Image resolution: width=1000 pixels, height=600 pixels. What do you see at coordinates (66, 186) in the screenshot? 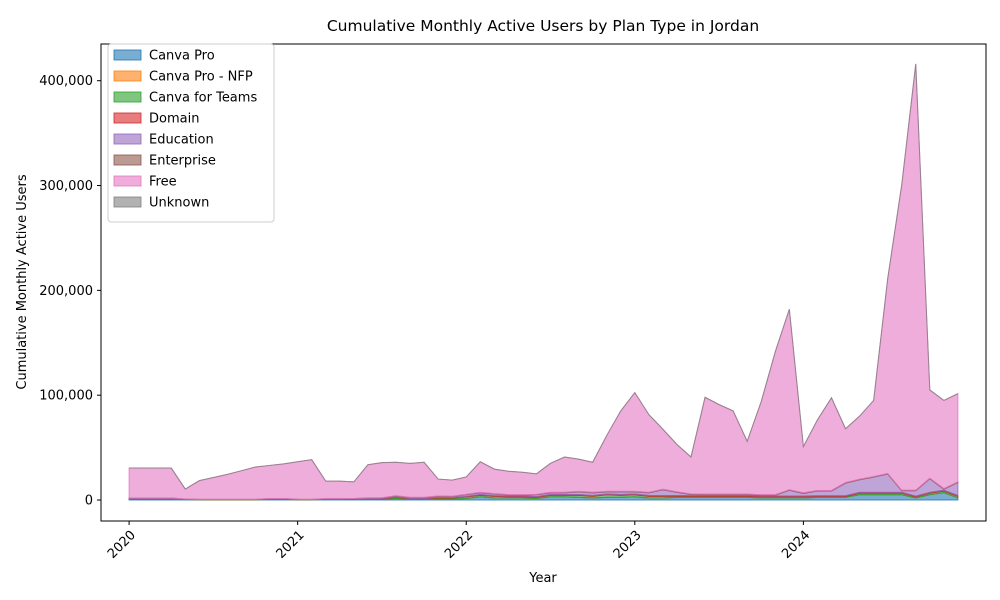
I see `y-tick-label: 300,000` at bounding box center [66, 186].